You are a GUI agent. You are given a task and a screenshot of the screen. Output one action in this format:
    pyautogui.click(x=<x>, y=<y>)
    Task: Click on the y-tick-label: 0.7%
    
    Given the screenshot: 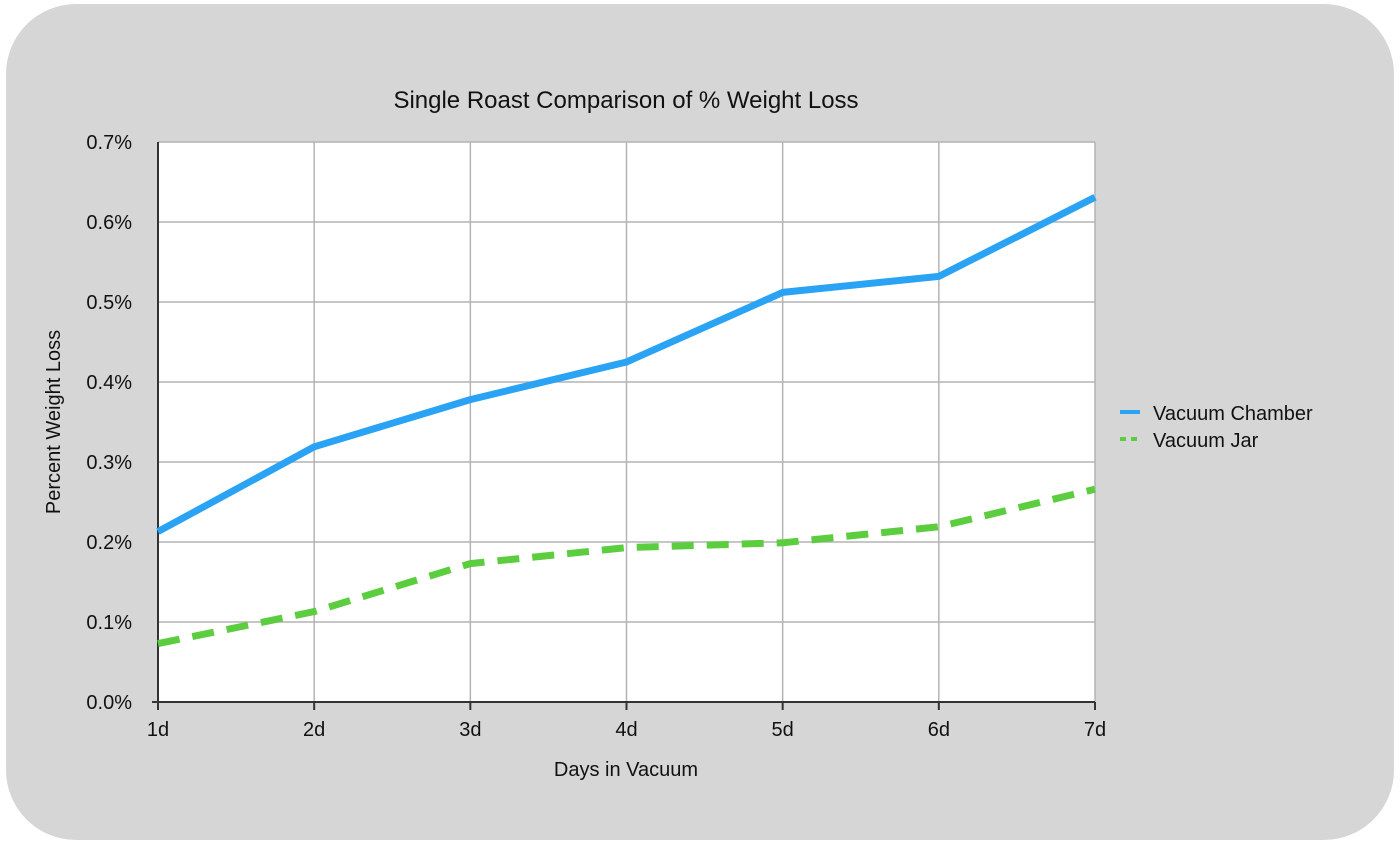 What is the action you would take?
    pyautogui.click(x=109, y=143)
    